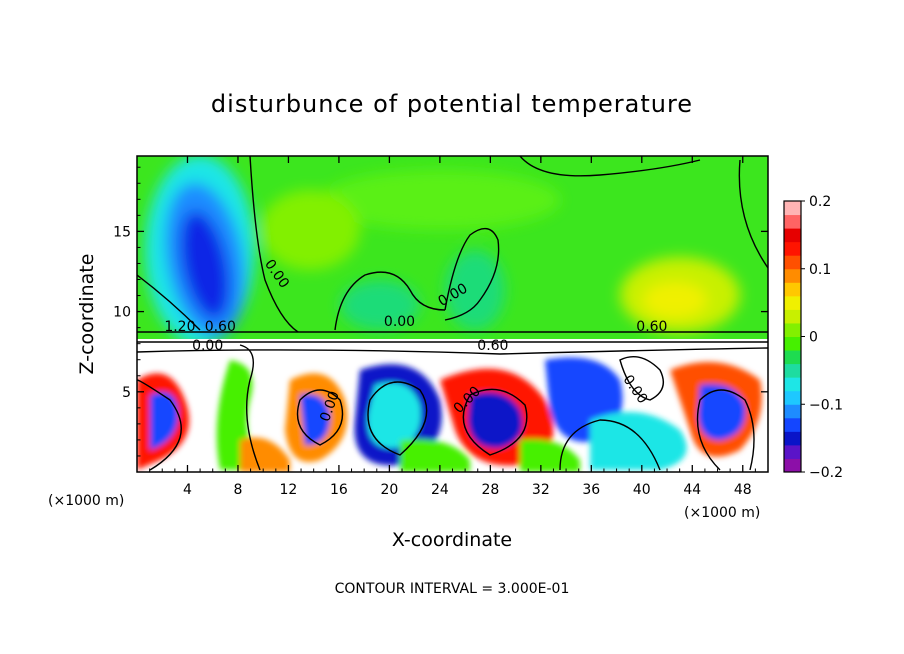  What do you see at coordinates (820, 270) in the screenshot?
I see `colorbar-label-1: 0.1` at bounding box center [820, 270].